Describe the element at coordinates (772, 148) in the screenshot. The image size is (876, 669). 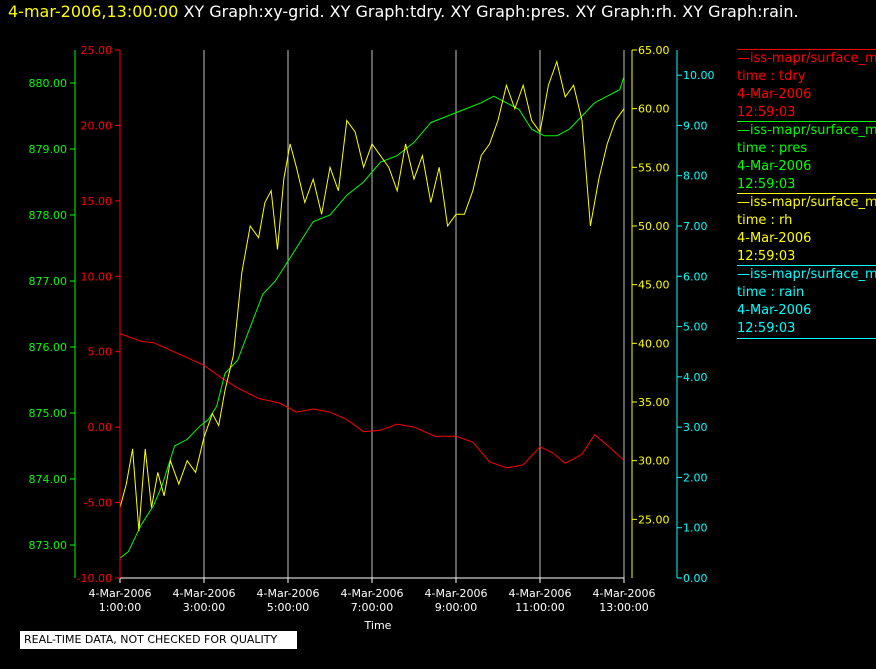
I see `legend-series-label: time : pres` at that location.